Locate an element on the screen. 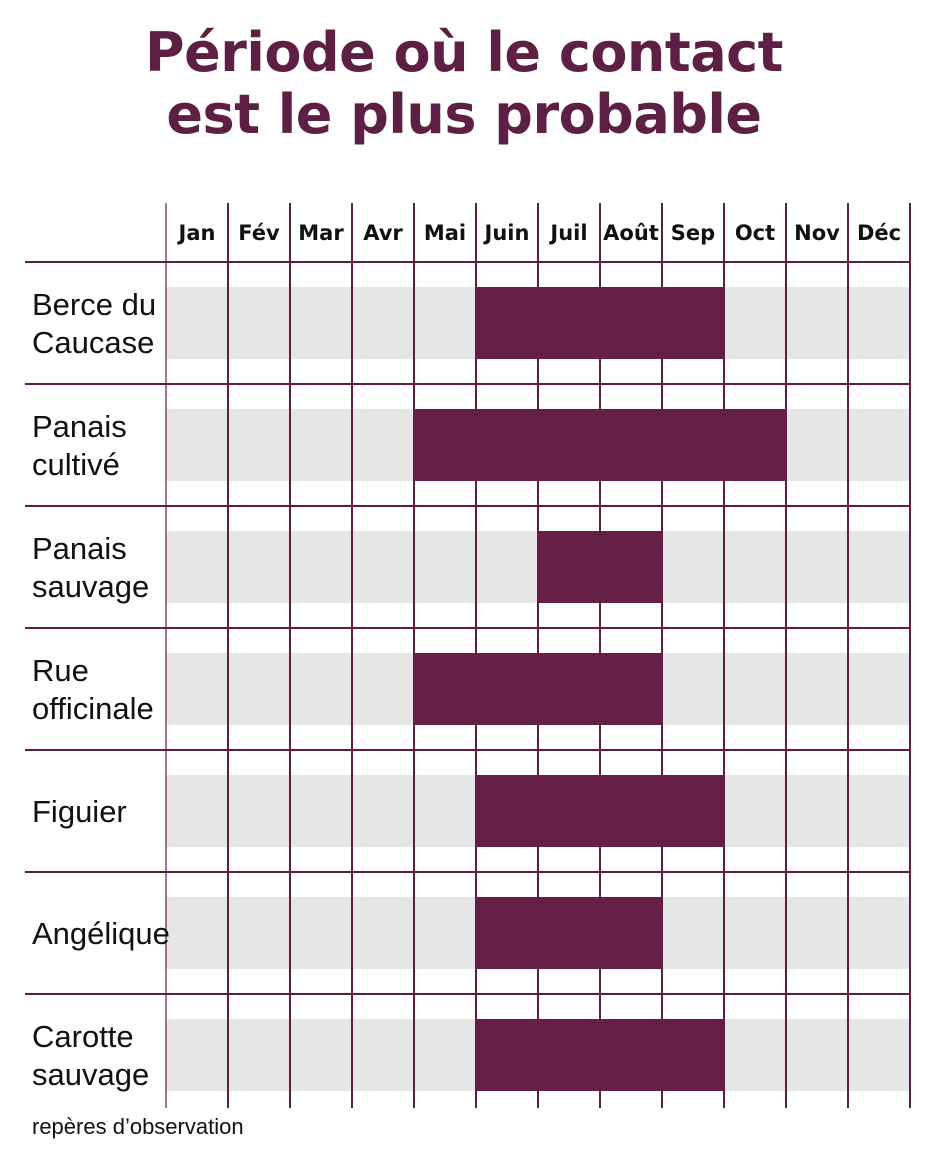 The width and height of the screenshot is (928, 1152). month-label: Nov is located at coordinates (817, 233).